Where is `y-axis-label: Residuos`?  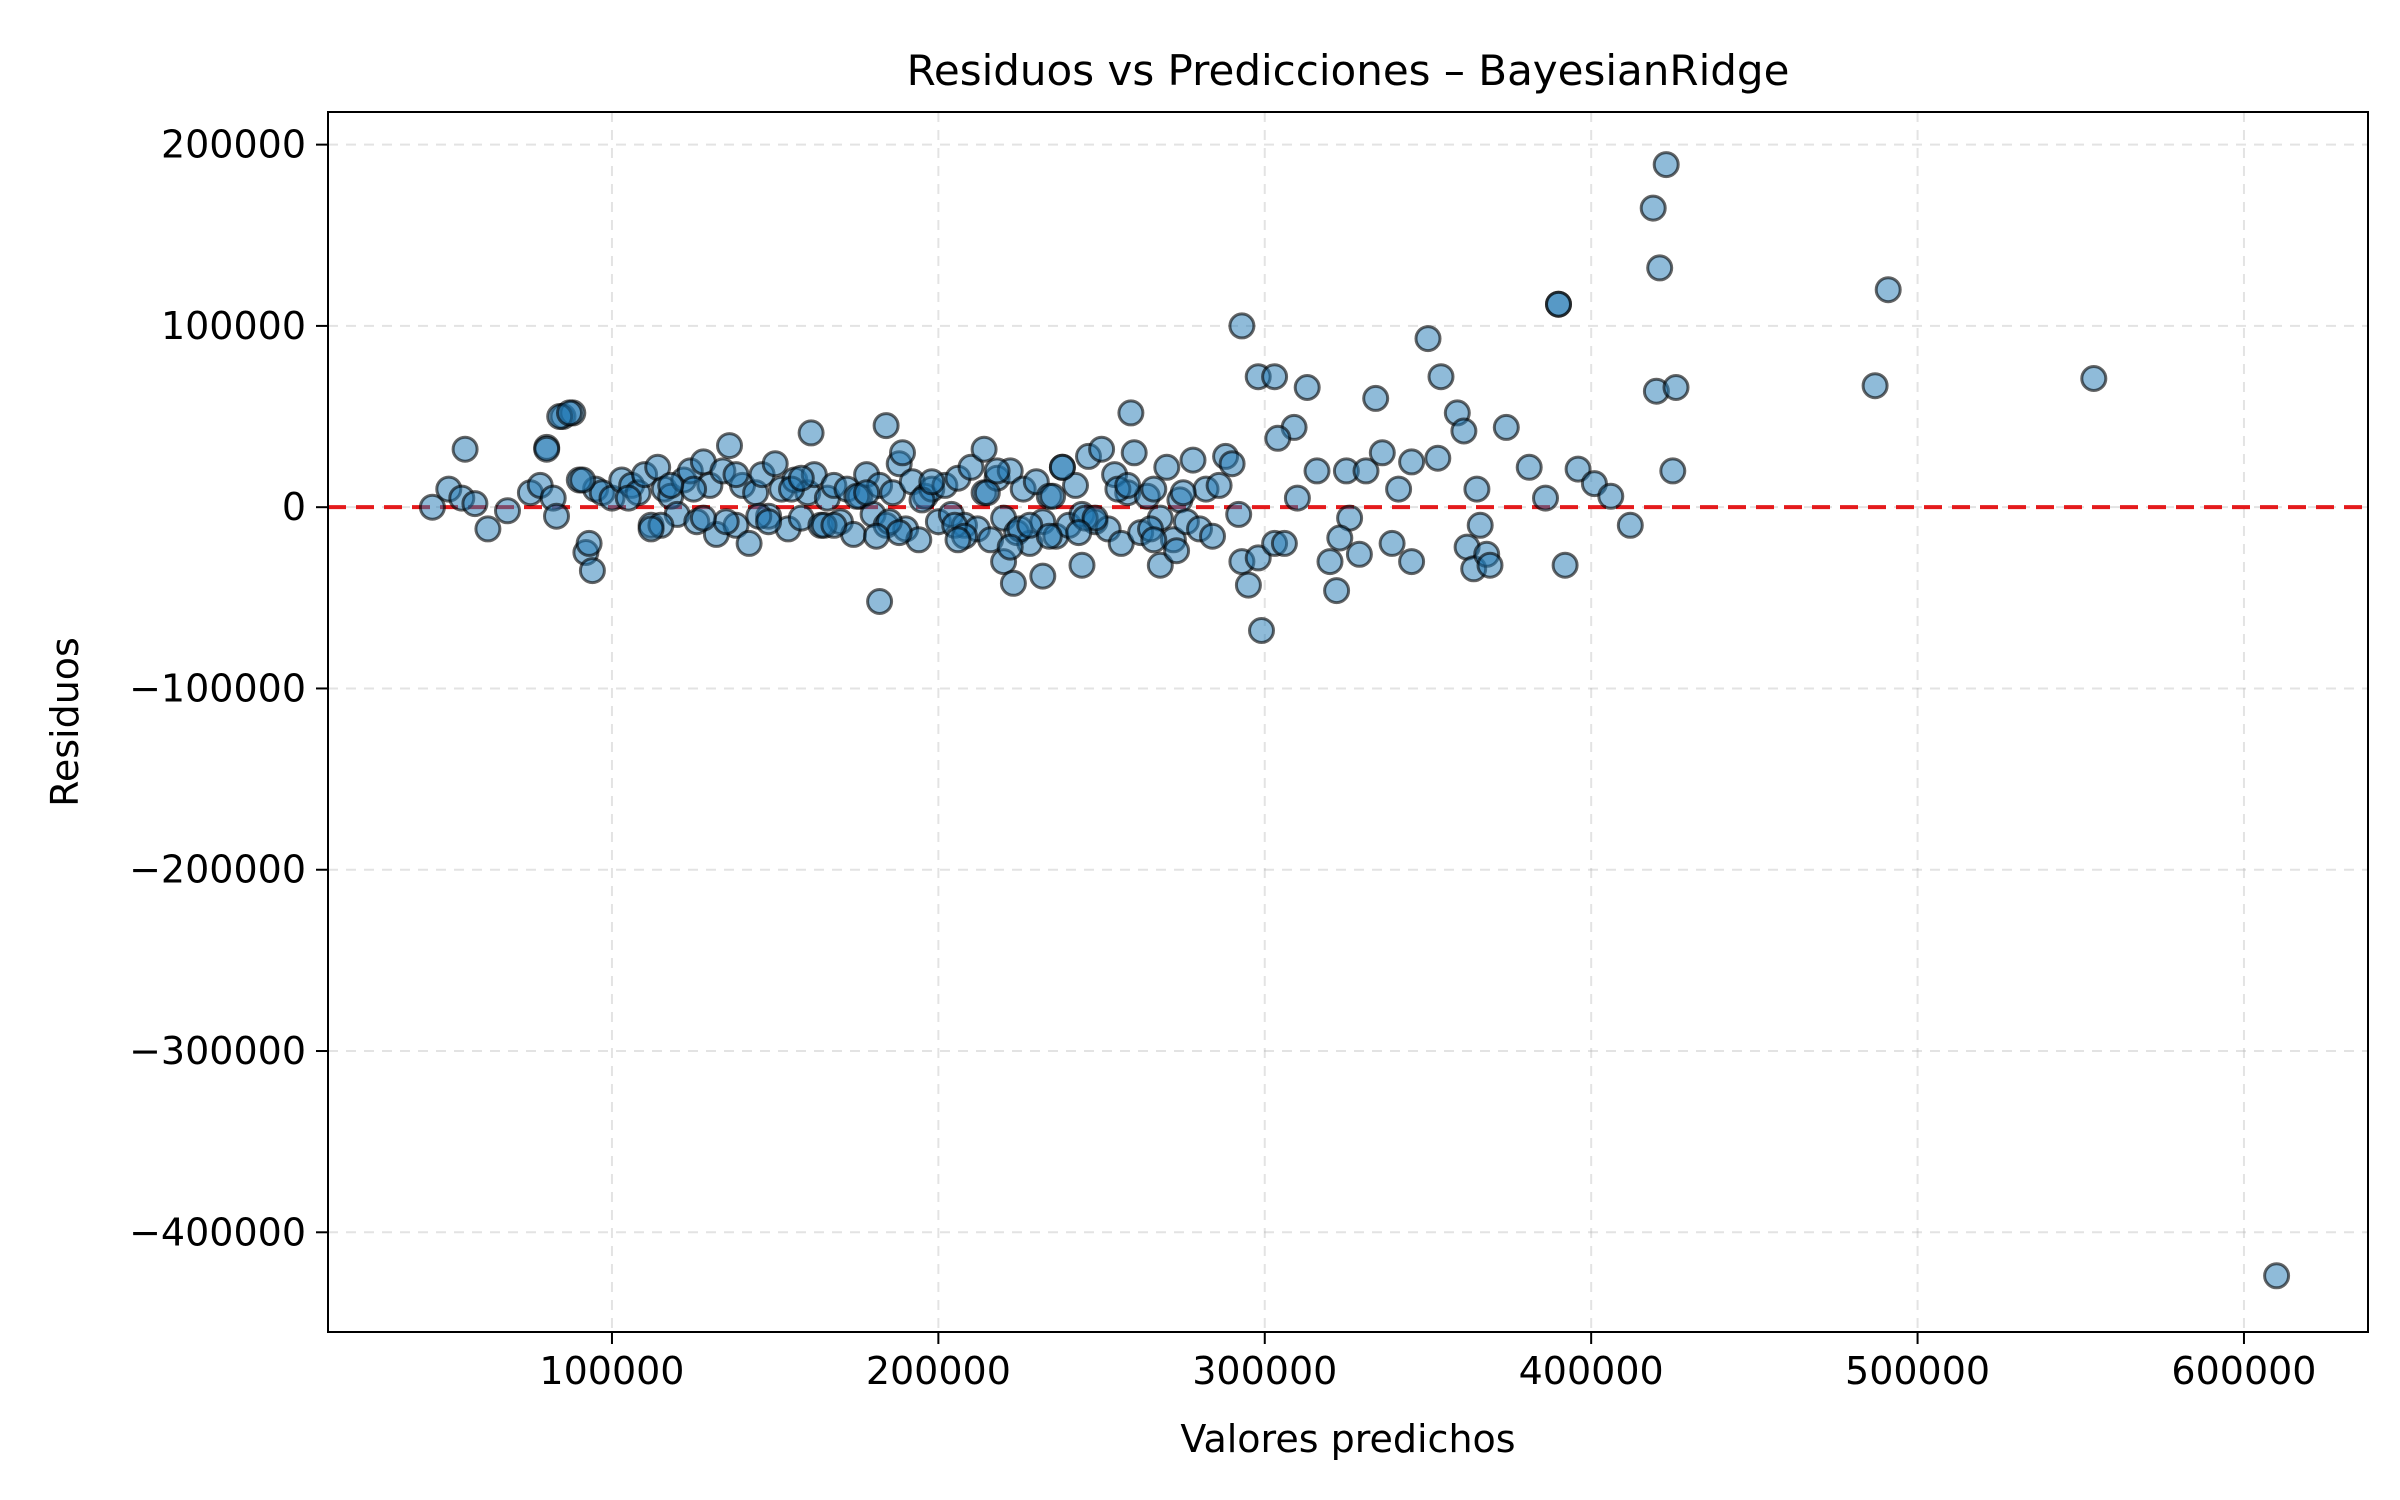 y-axis-label: Residuos is located at coordinates (65, 722).